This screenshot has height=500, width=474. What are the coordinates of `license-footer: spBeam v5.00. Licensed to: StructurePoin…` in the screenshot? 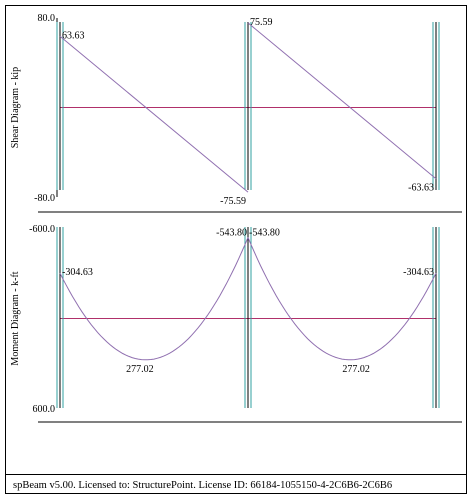 It's located at (203, 485).